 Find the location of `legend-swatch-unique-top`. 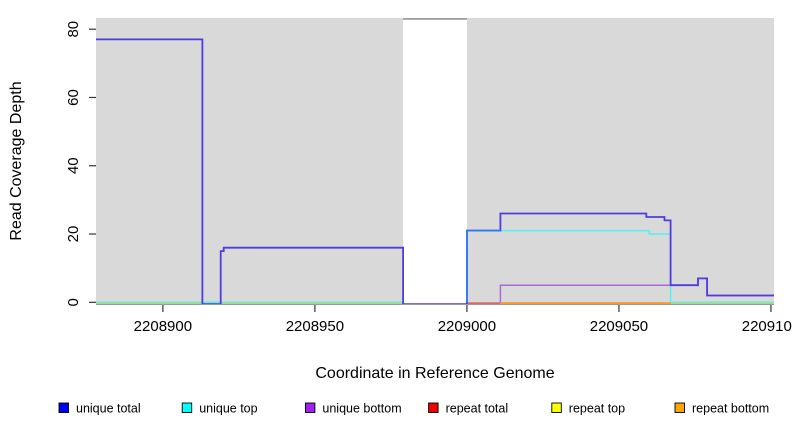

legend-swatch-unique-top is located at coordinates (187, 407).